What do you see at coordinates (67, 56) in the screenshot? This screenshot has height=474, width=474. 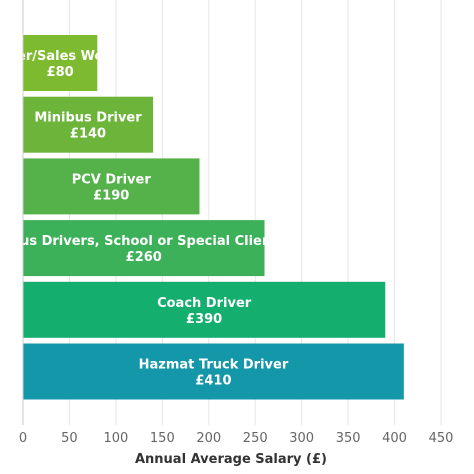 I see `bar-category-label: Driver/Sales Worker` at bounding box center [67, 56].